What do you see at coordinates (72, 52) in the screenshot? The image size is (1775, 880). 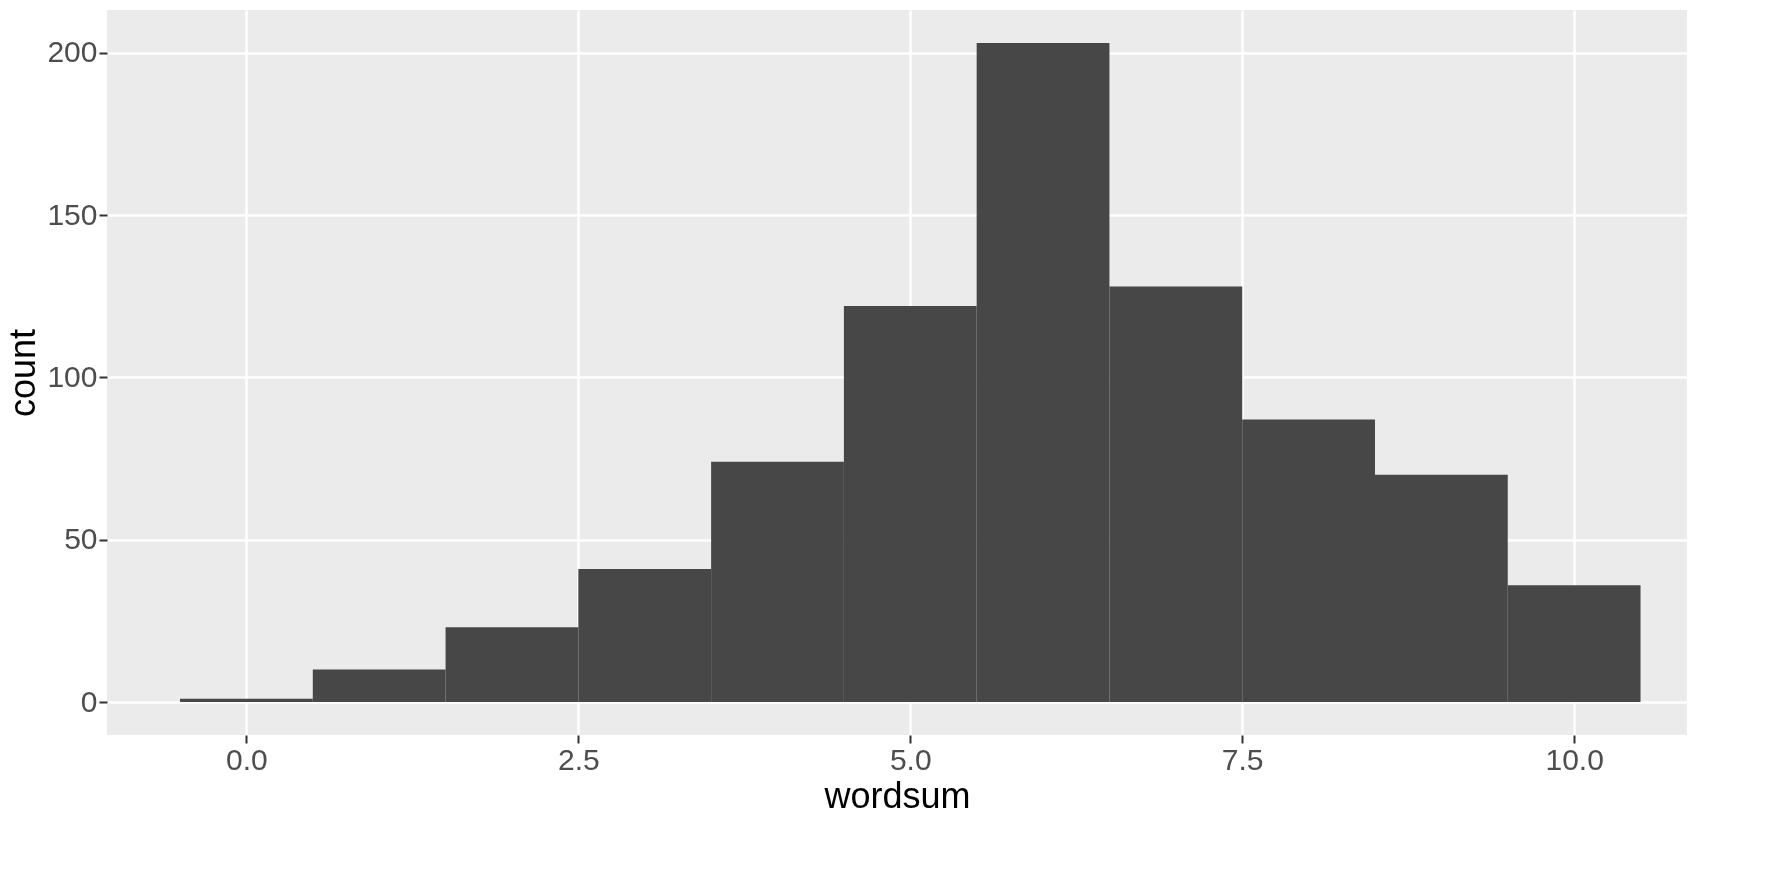 I see `y-tick-label: 200` at bounding box center [72, 52].